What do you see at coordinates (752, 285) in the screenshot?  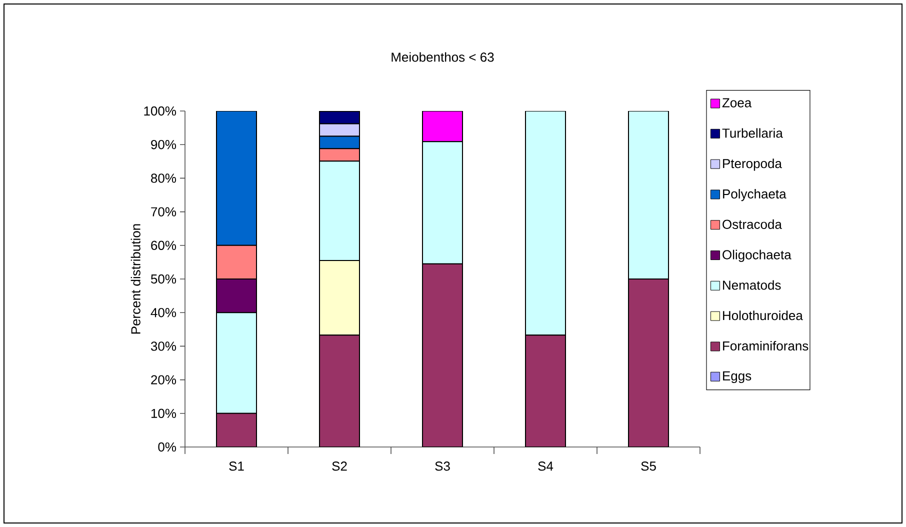 I see `legend-label: Nematods` at bounding box center [752, 285].